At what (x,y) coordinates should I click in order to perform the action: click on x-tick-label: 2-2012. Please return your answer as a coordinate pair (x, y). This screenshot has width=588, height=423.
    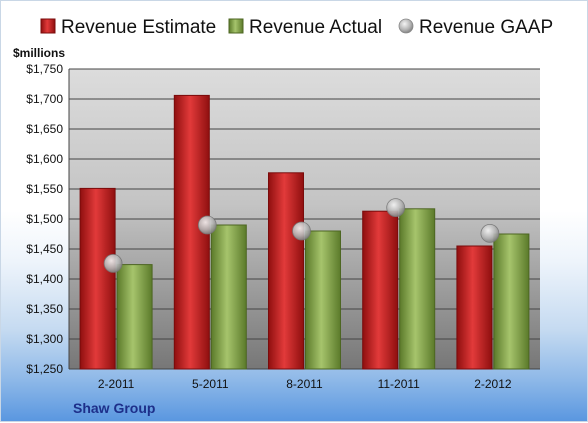
    Looking at the image, I should click on (493, 384).